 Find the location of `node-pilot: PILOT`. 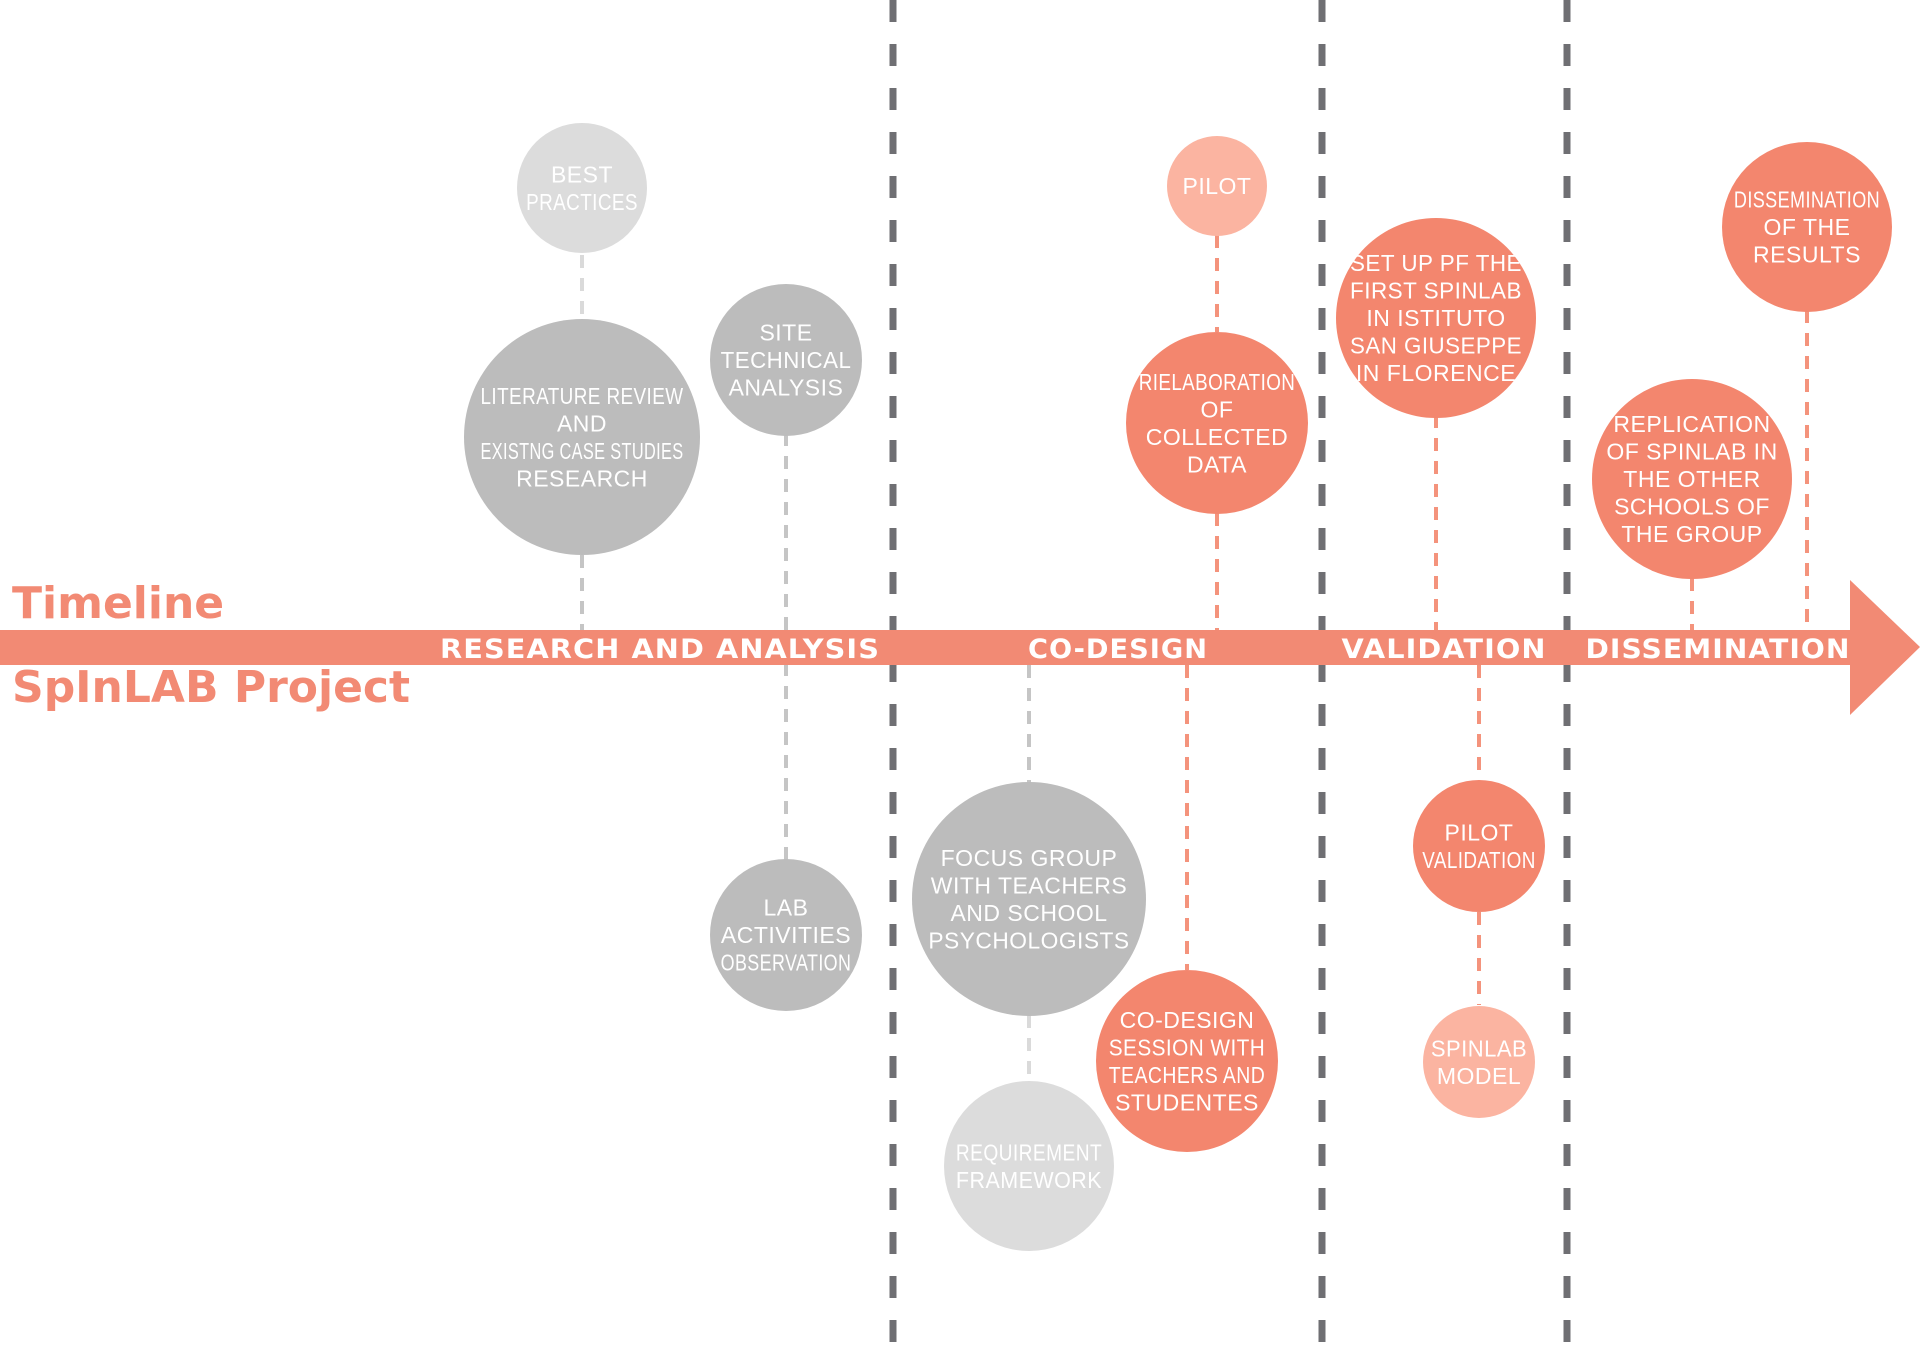

node-pilot: PILOT is located at coordinates (1217, 186).